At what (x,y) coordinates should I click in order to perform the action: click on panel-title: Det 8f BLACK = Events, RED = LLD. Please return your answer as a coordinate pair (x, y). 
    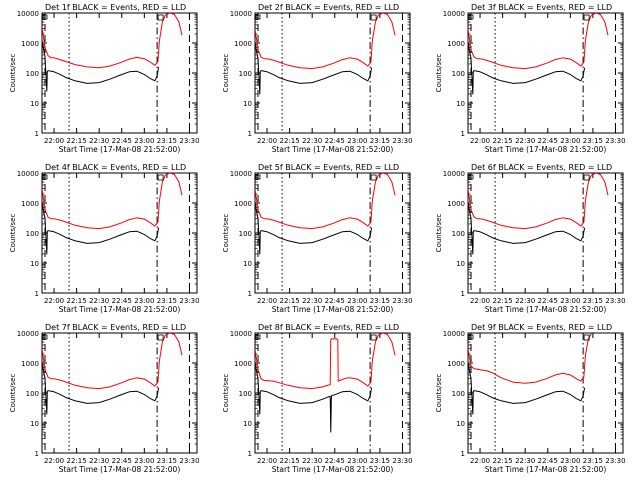
    Looking at the image, I should click on (328, 327).